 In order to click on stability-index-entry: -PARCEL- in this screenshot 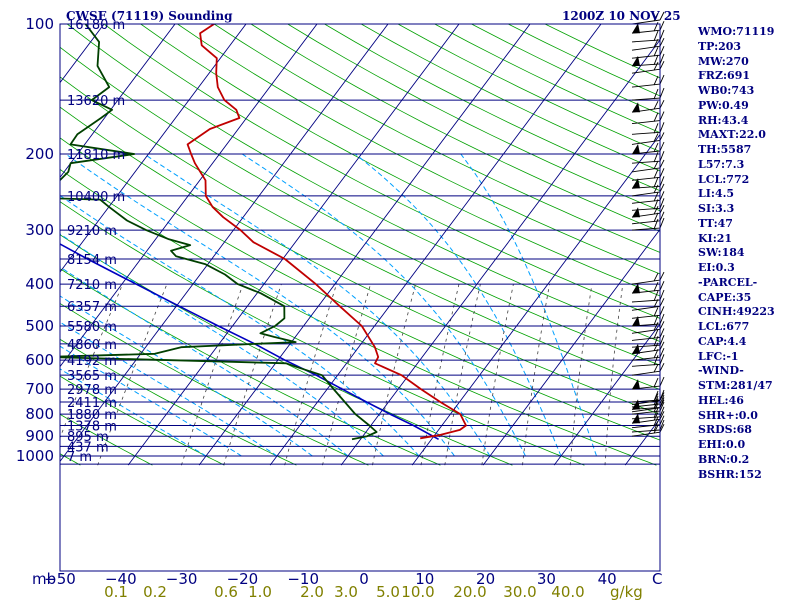, I will do `click(728, 282)`.